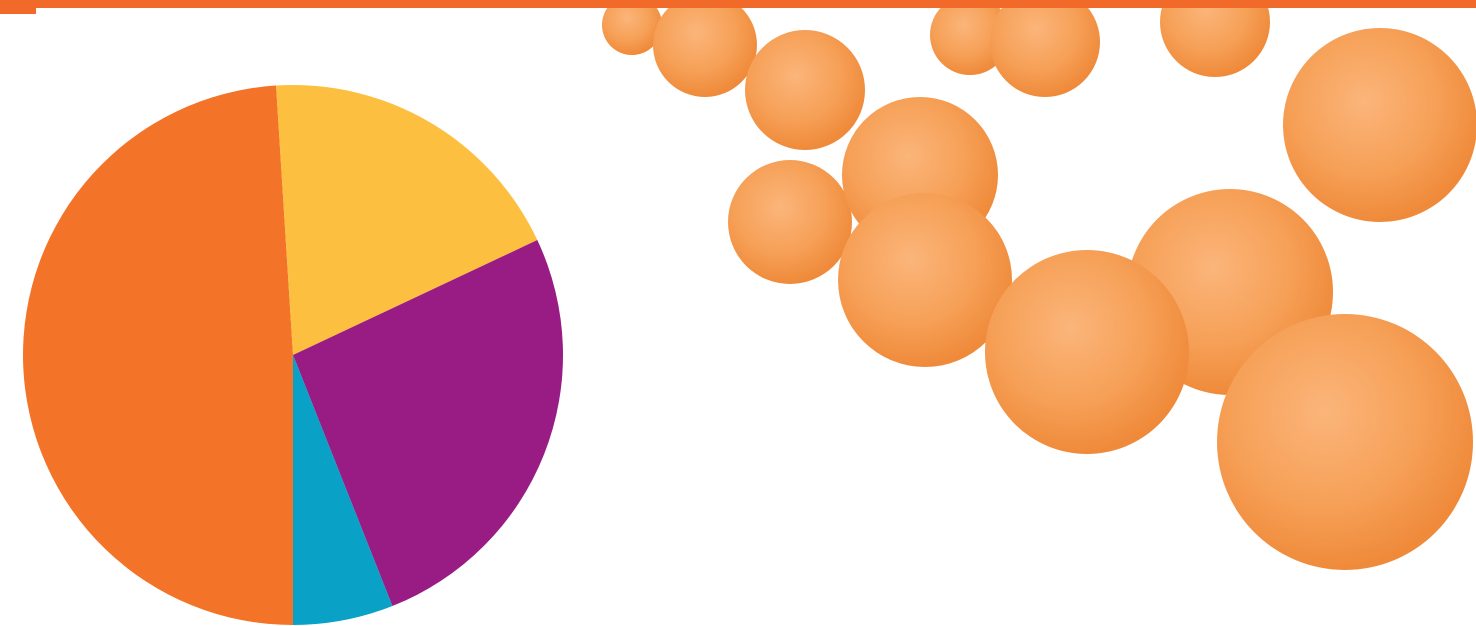  Describe the element at coordinates (18, 7) in the screenshot. I see `top-bar-tab` at that location.